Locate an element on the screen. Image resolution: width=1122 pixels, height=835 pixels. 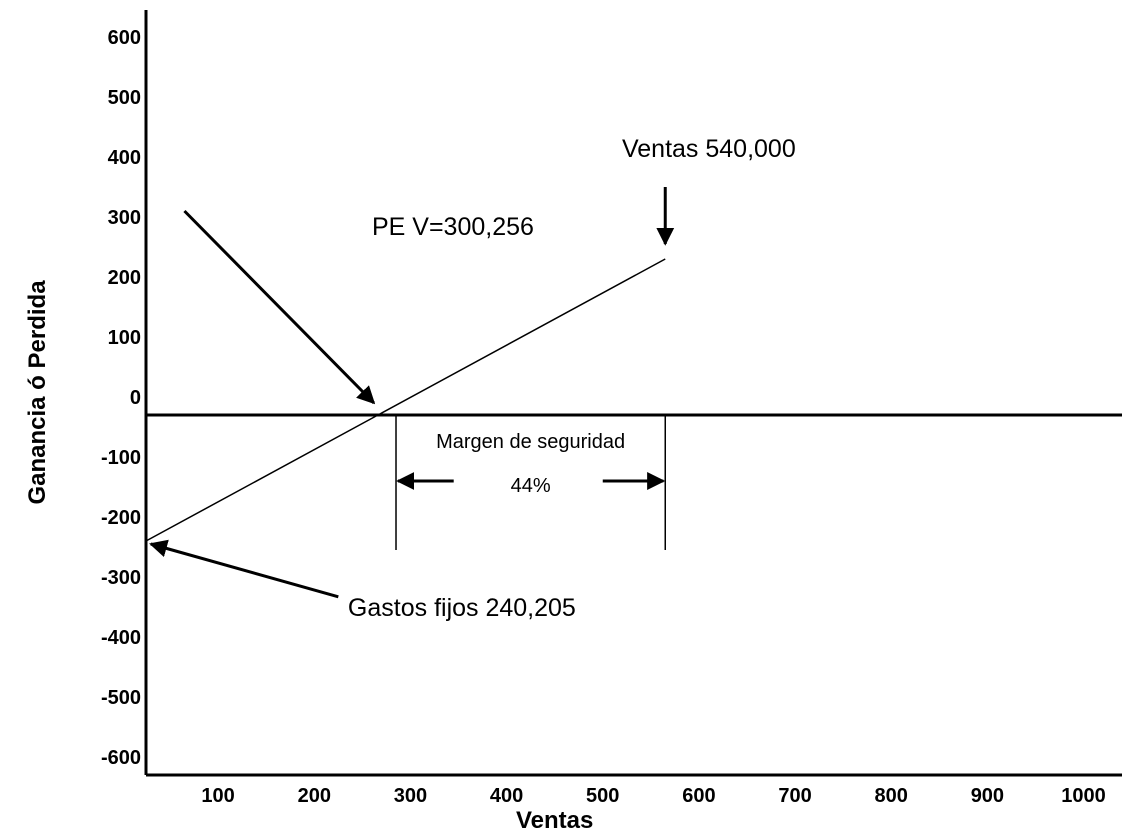
x-tick-labels: 100 200 300 400 500 600 700 800 900 1000 is located at coordinates (653, 796).